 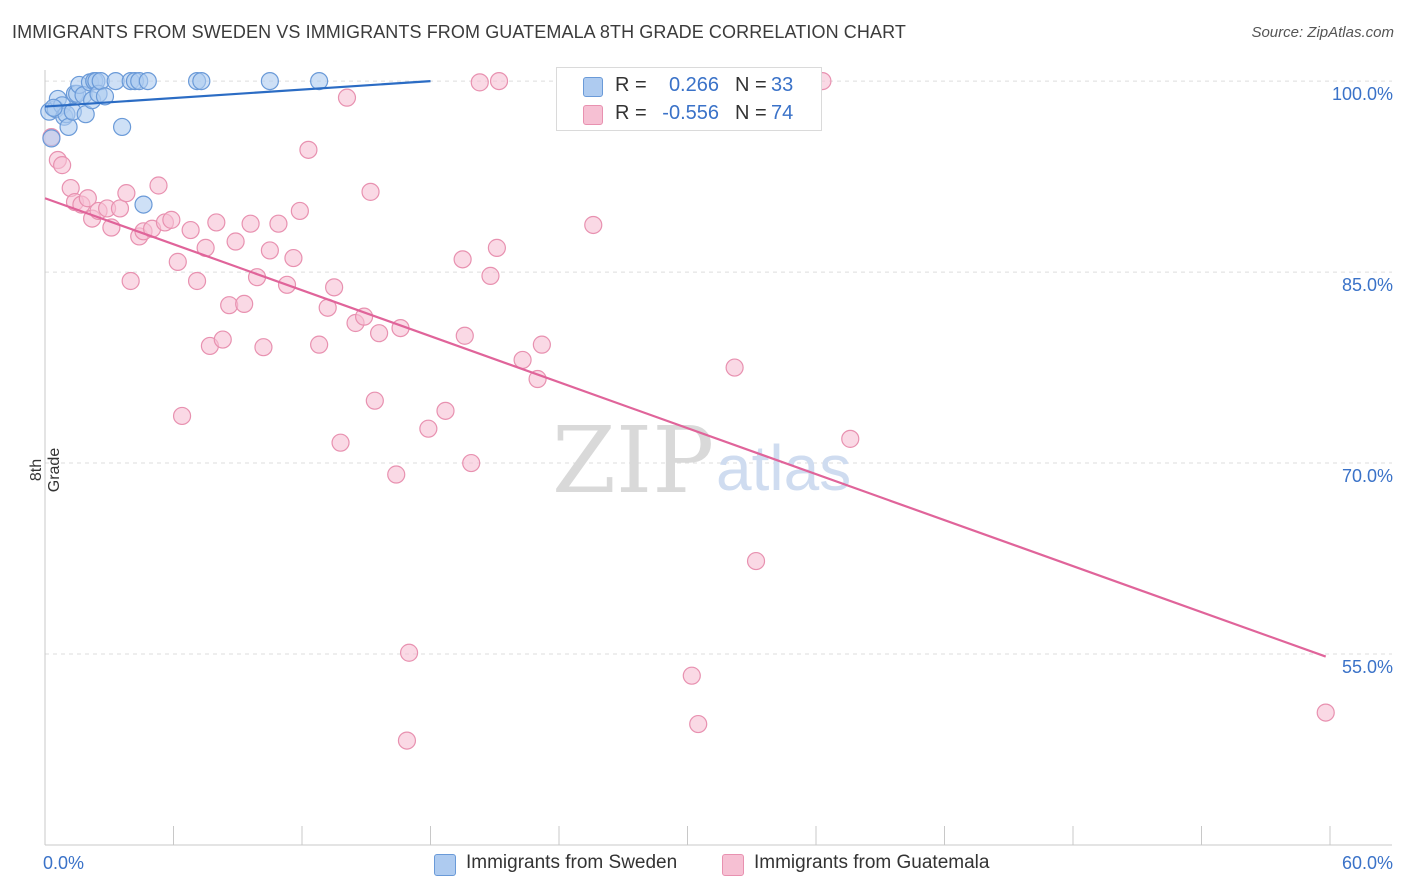 I want to click on correlation-legend: R = 0.266 N = 33 R = -0.556 N = 74, so click(x=689, y=99).